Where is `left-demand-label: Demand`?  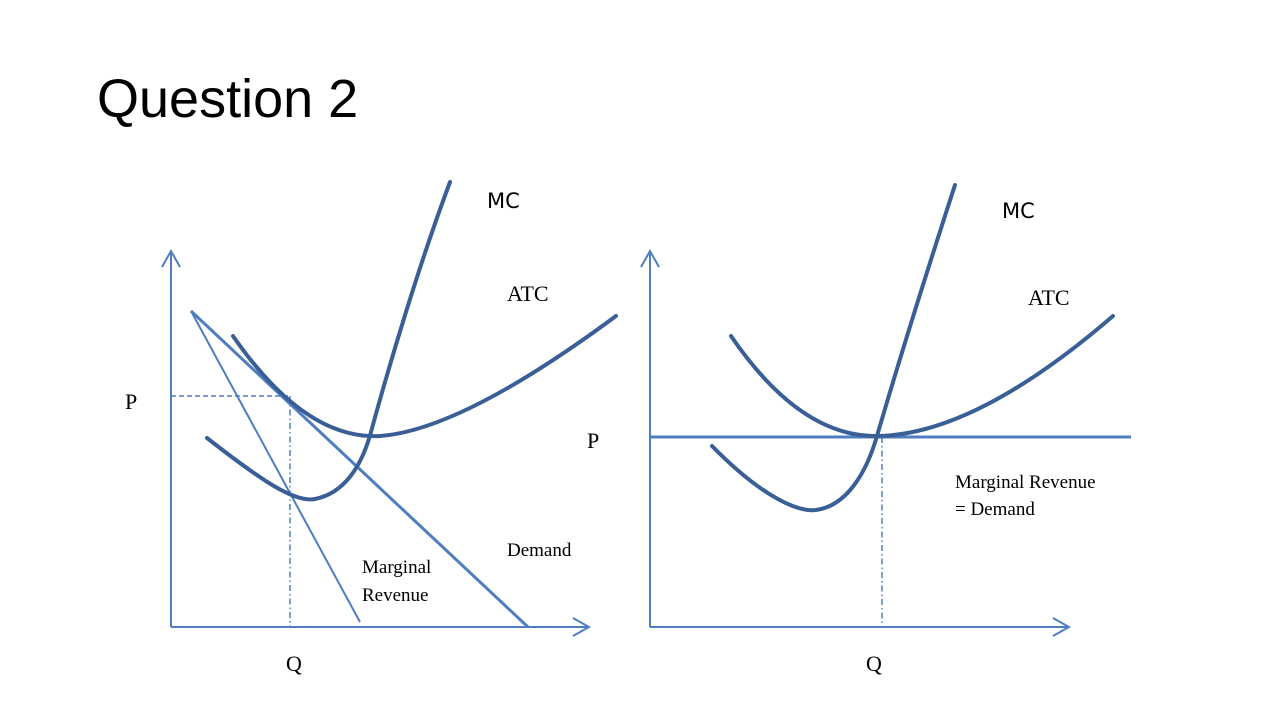
left-demand-label: Demand is located at coordinates (539, 550).